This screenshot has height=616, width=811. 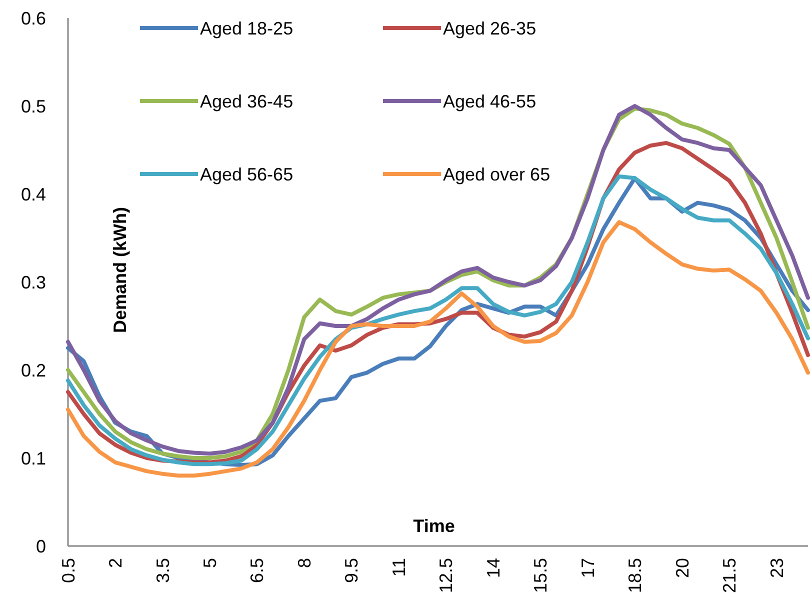 I want to click on y-tick-label: 0.6, so click(x=33, y=18).